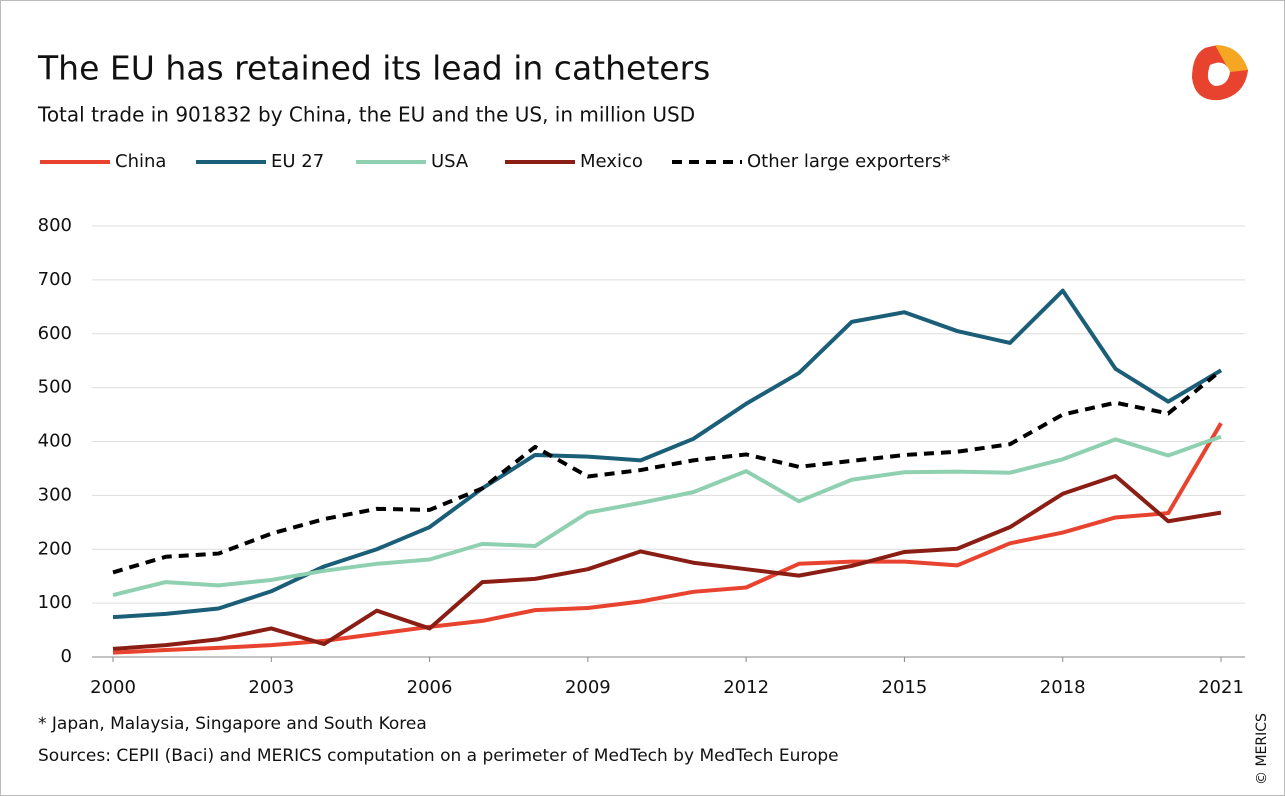 This screenshot has height=796, width=1285. I want to click on y-tick-label: 800, so click(55, 225).